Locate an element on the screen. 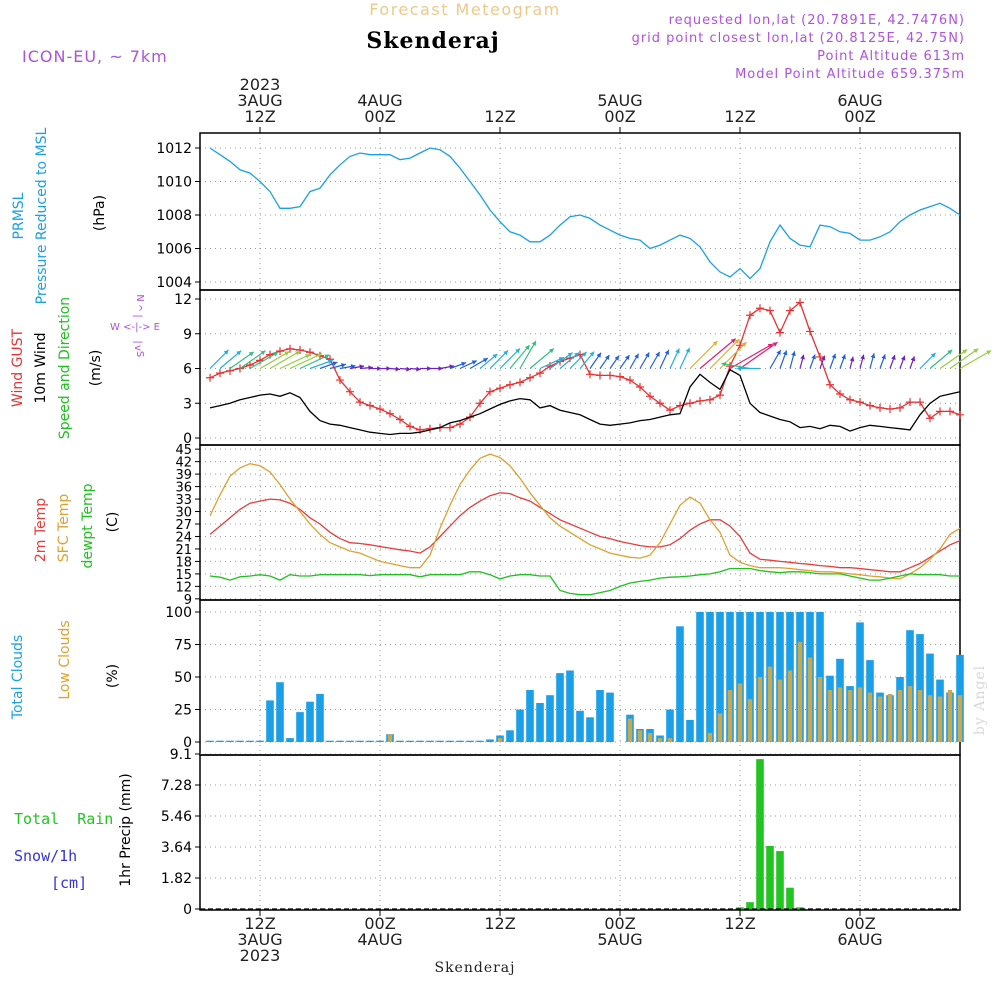  location-title: Skenderaj is located at coordinates (432, 41).